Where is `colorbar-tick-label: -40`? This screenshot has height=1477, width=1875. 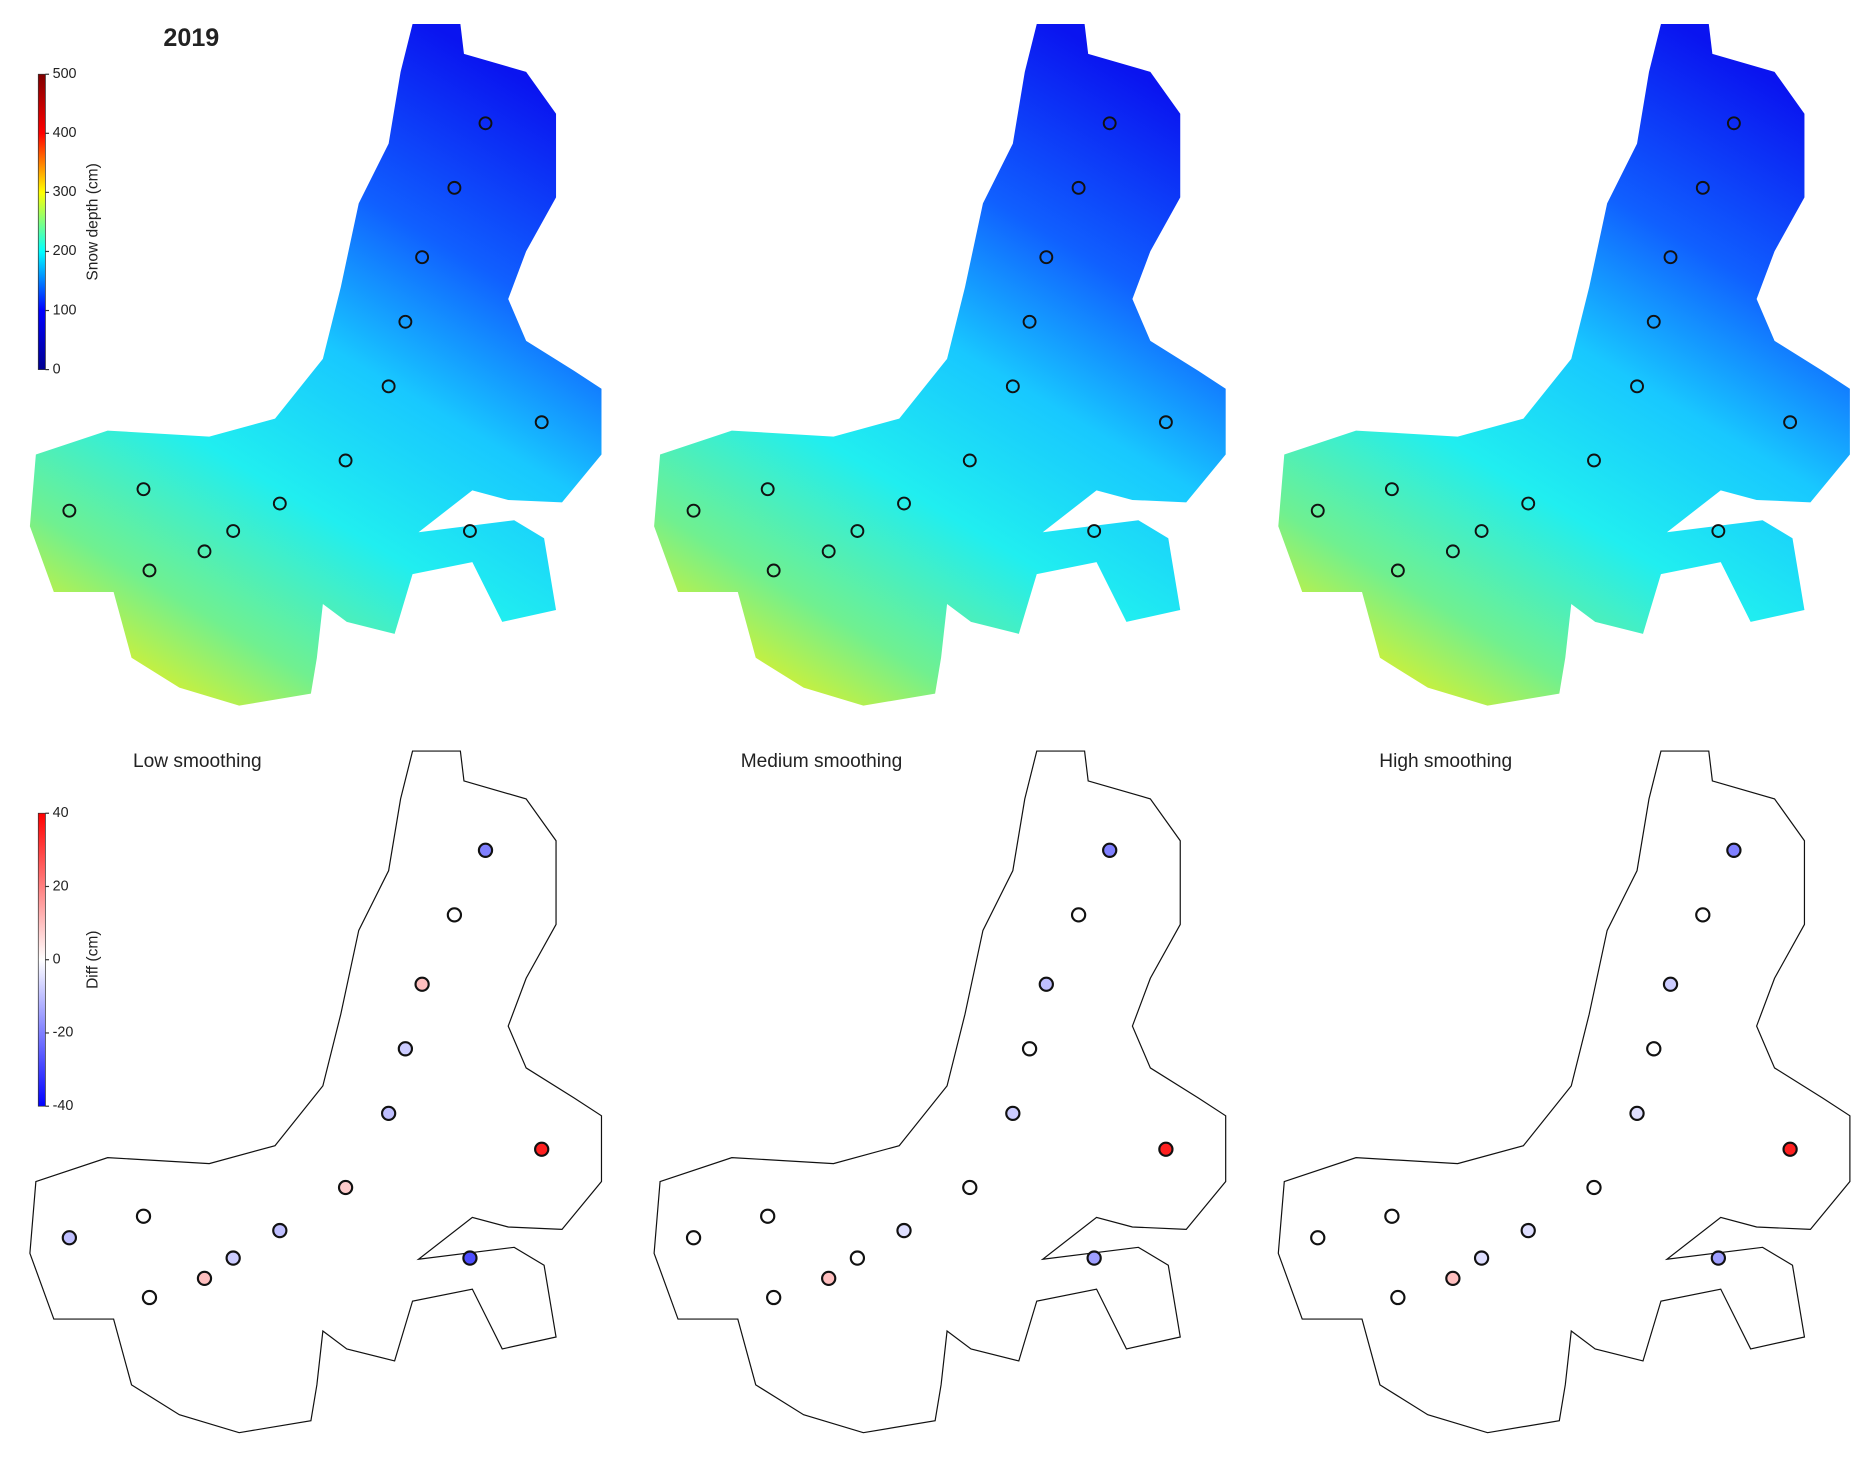
colorbar-tick-label: -40 is located at coordinates (63, 1106).